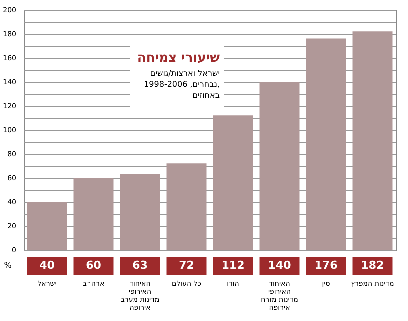 The height and width of the screenshot is (321, 408). I want to click on data-label: 182, so click(372, 265).